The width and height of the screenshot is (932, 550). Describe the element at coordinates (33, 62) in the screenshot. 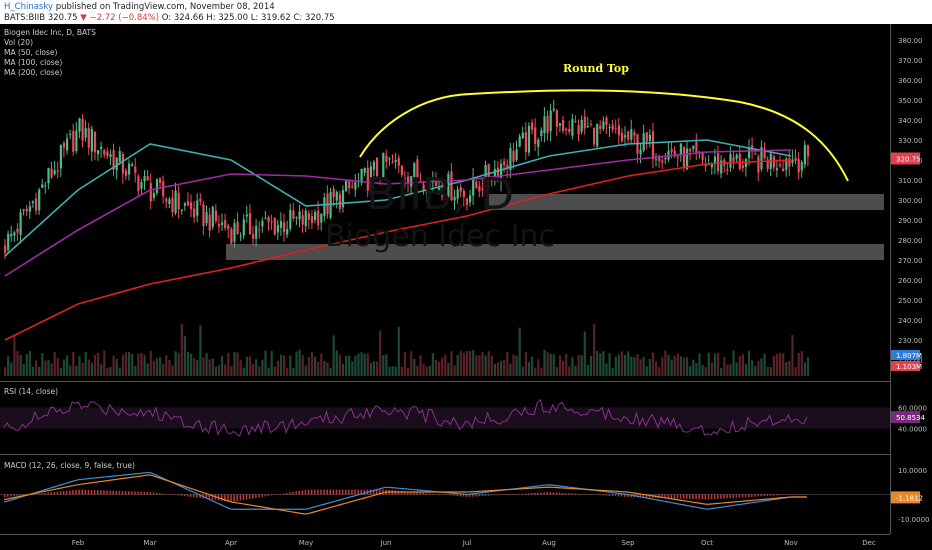

I see `legend-item: MA (100, close)` at that location.